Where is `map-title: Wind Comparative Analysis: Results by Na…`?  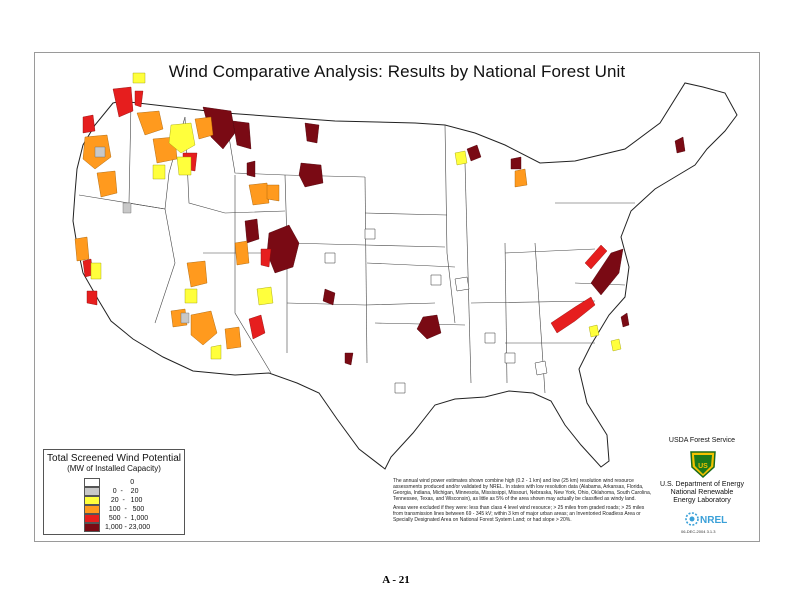 map-title: Wind Comparative Analysis: Results by Na… is located at coordinates (397, 71).